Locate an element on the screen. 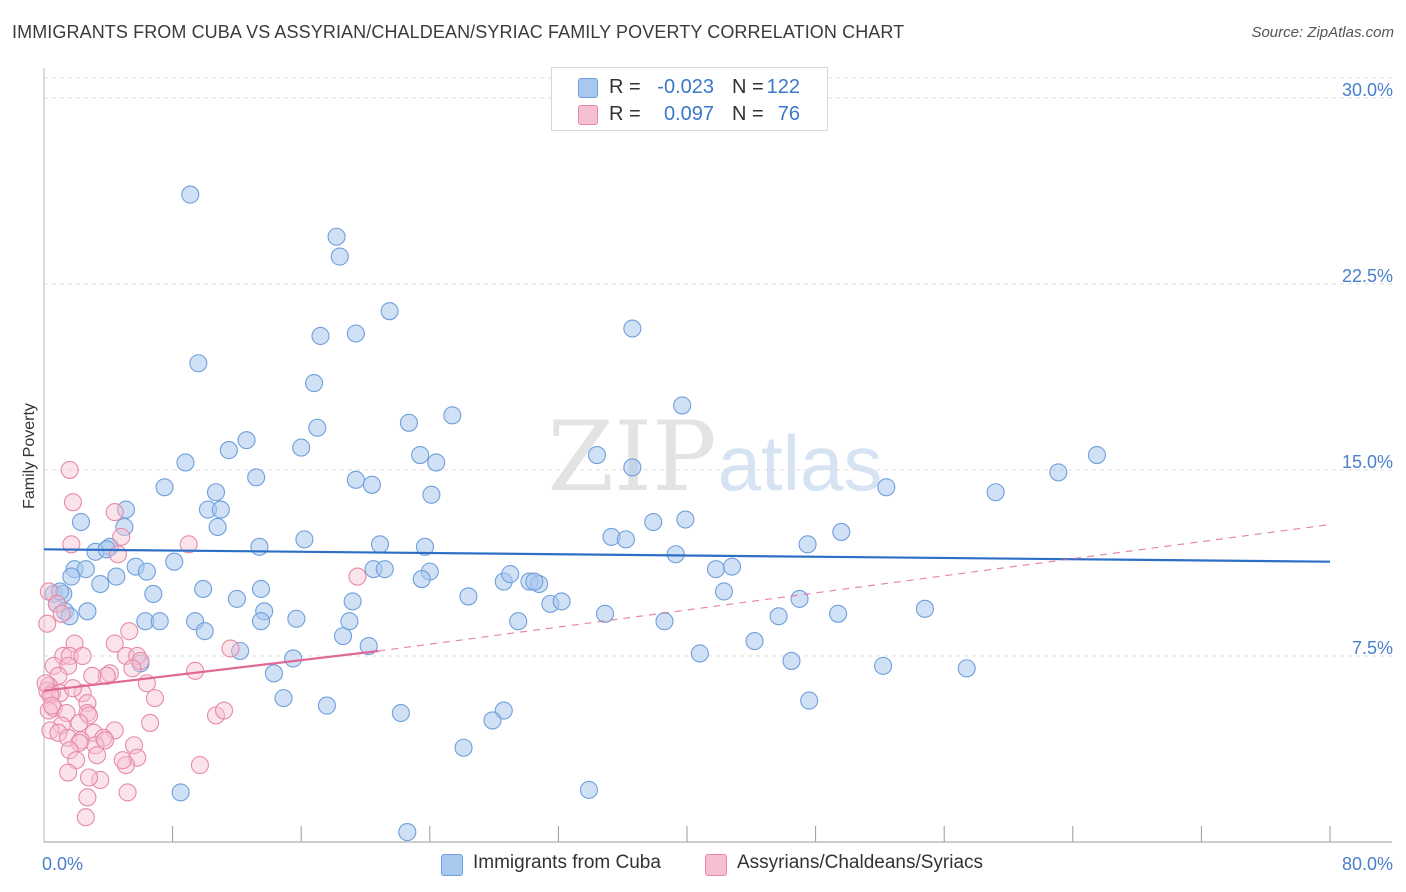 The image size is (1406, 892). y-tick-label: 30.0% is located at coordinates (1367, 90).